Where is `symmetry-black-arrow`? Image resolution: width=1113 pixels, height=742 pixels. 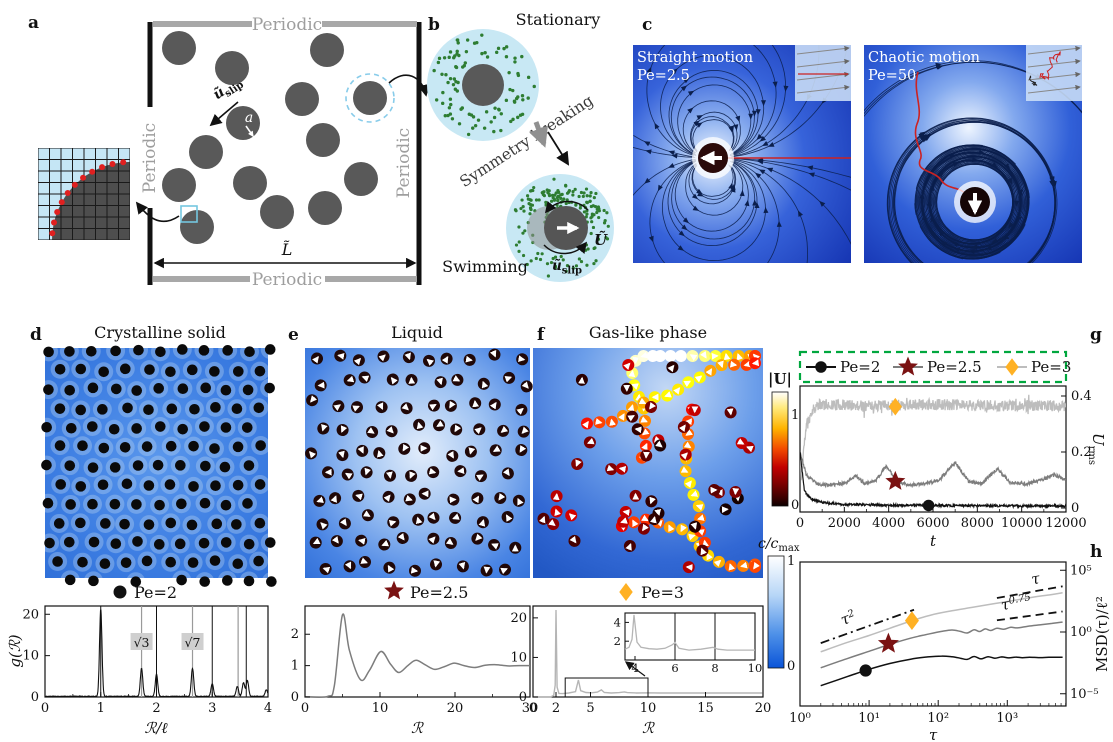
symmetry-black-arrow is located at coordinates (558, 148).